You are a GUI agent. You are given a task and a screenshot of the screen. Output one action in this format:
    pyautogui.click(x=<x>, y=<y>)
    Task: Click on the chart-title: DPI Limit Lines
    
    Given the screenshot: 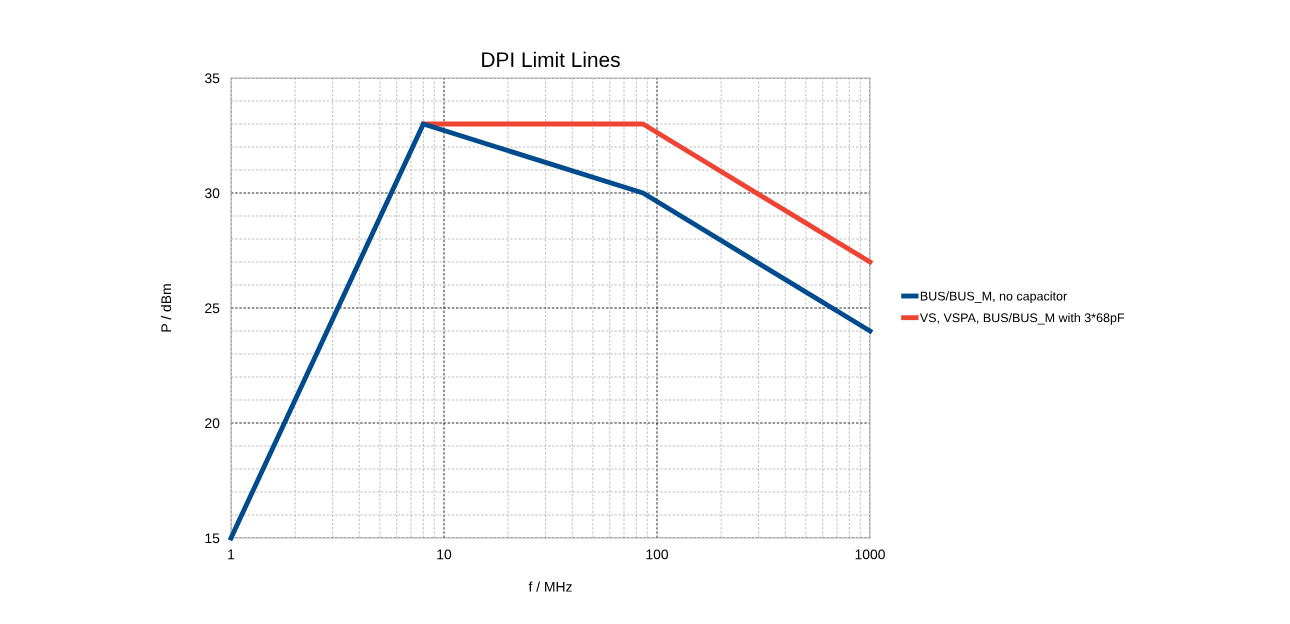 What is the action you would take?
    pyautogui.click(x=551, y=59)
    